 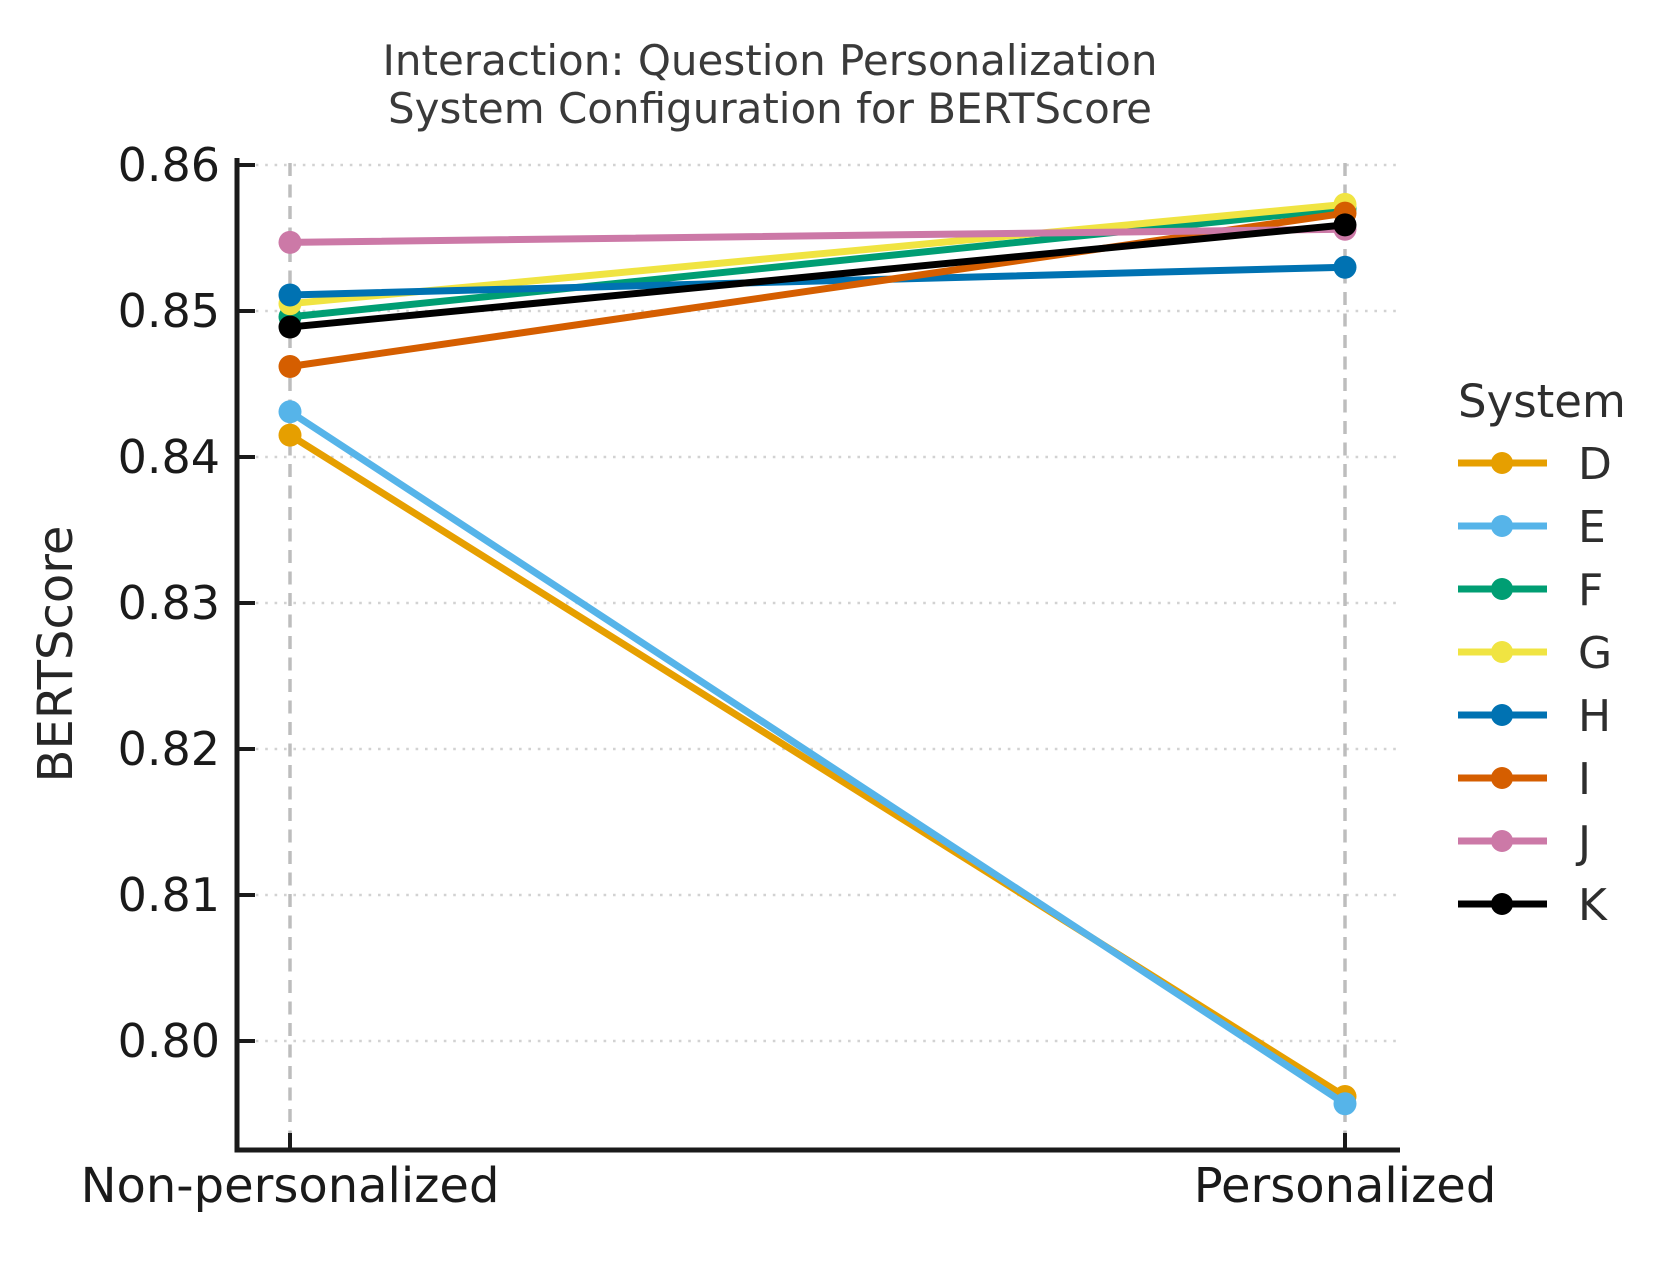 I want to click on y-tick-labels: 0.86 0.85 0.84 0.83 0.82 0.81 0.80, so click(x=169, y=603).